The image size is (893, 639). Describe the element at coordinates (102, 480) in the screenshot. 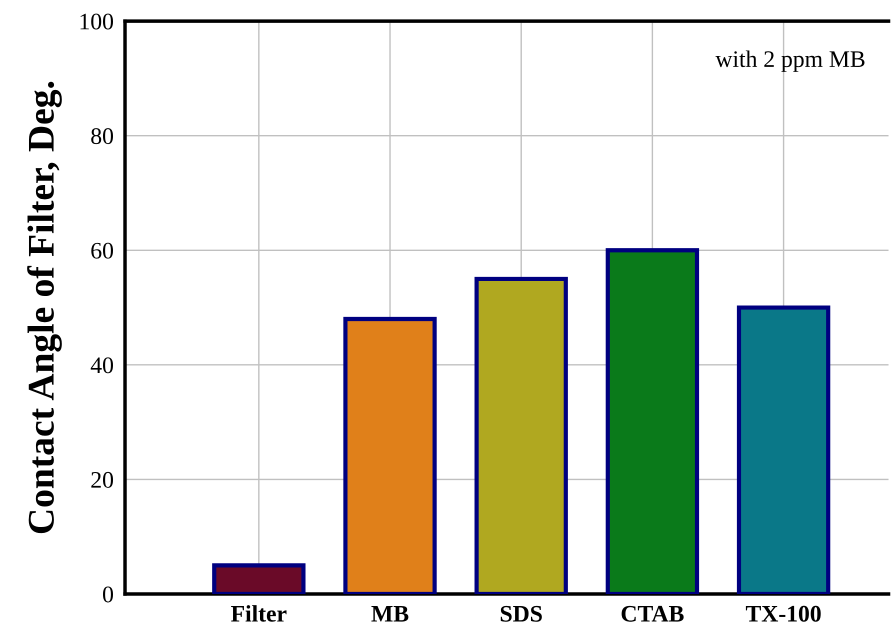

I see `y-tick-label: 20` at that location.